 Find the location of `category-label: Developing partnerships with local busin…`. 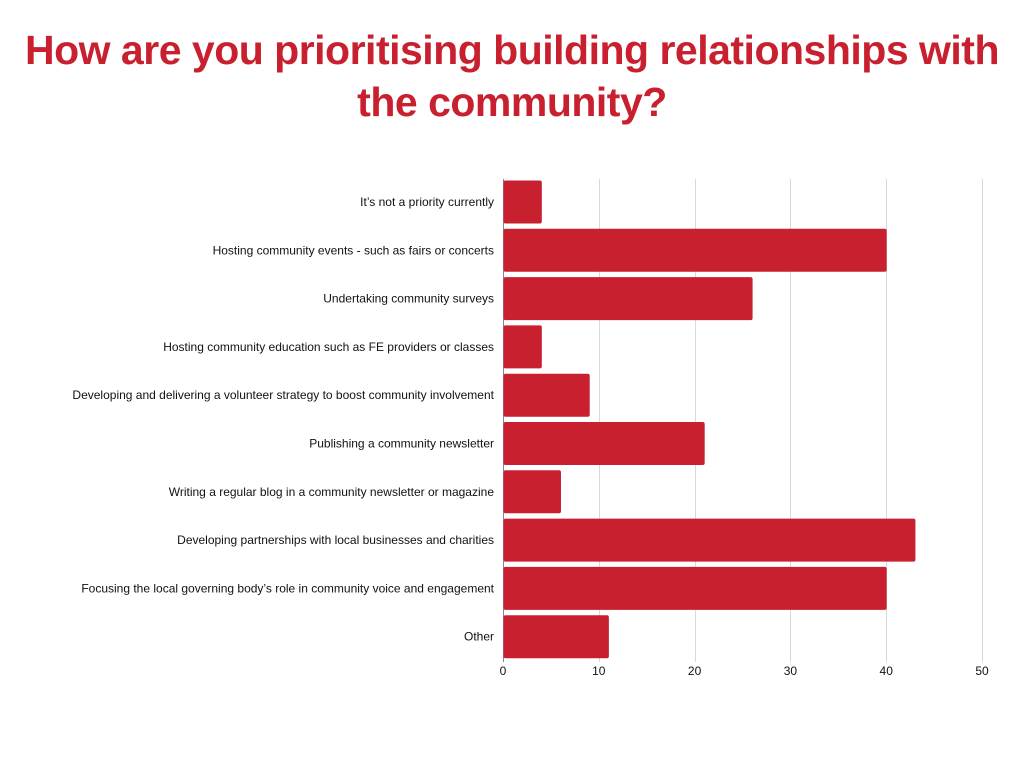

category-label: Developing partnerships with local busin… is located at coordinates (335, 540).